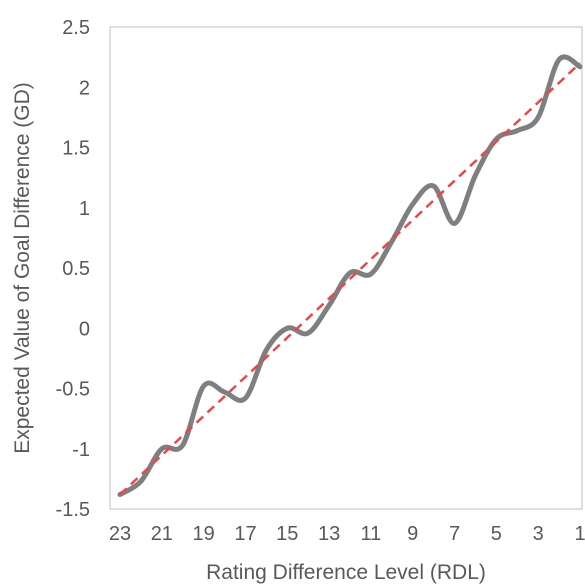  Describe the element at coordinates (76, 149) in the screenshot. I see `y-tick-label: 1.5` at that location.